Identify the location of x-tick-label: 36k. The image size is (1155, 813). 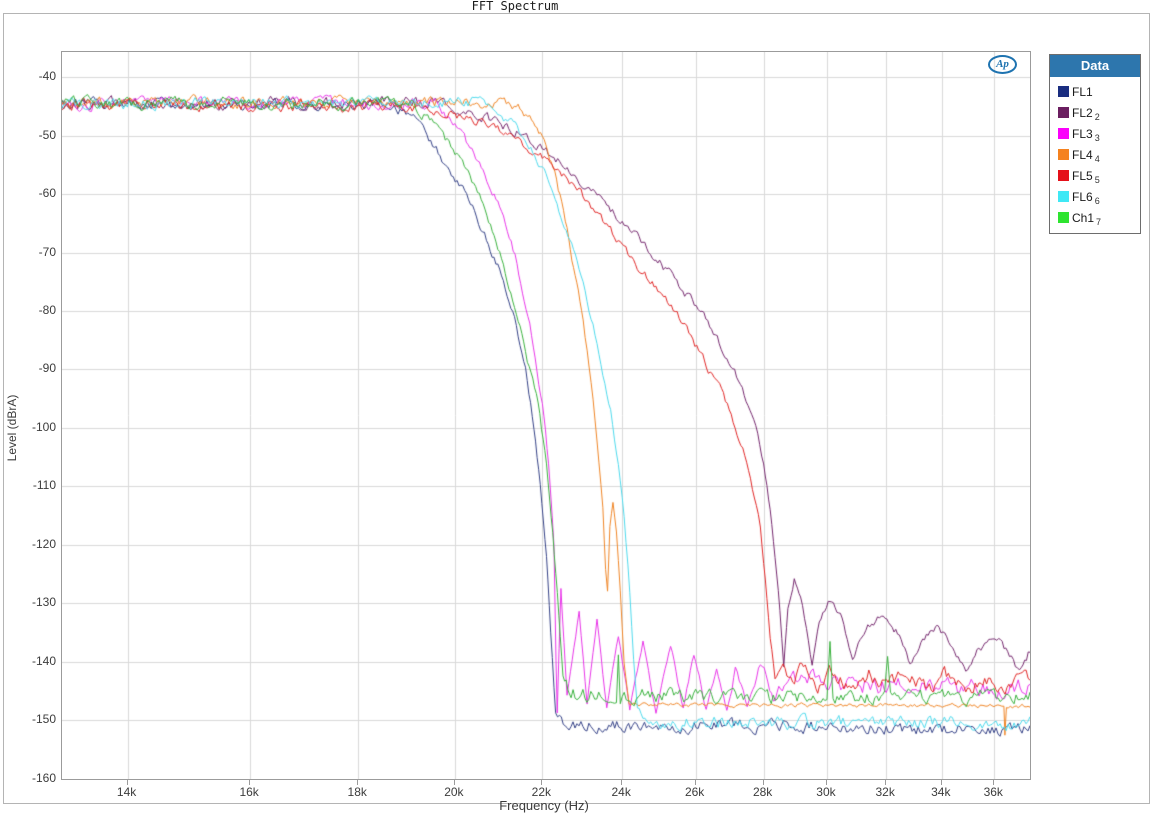
(993, 792).